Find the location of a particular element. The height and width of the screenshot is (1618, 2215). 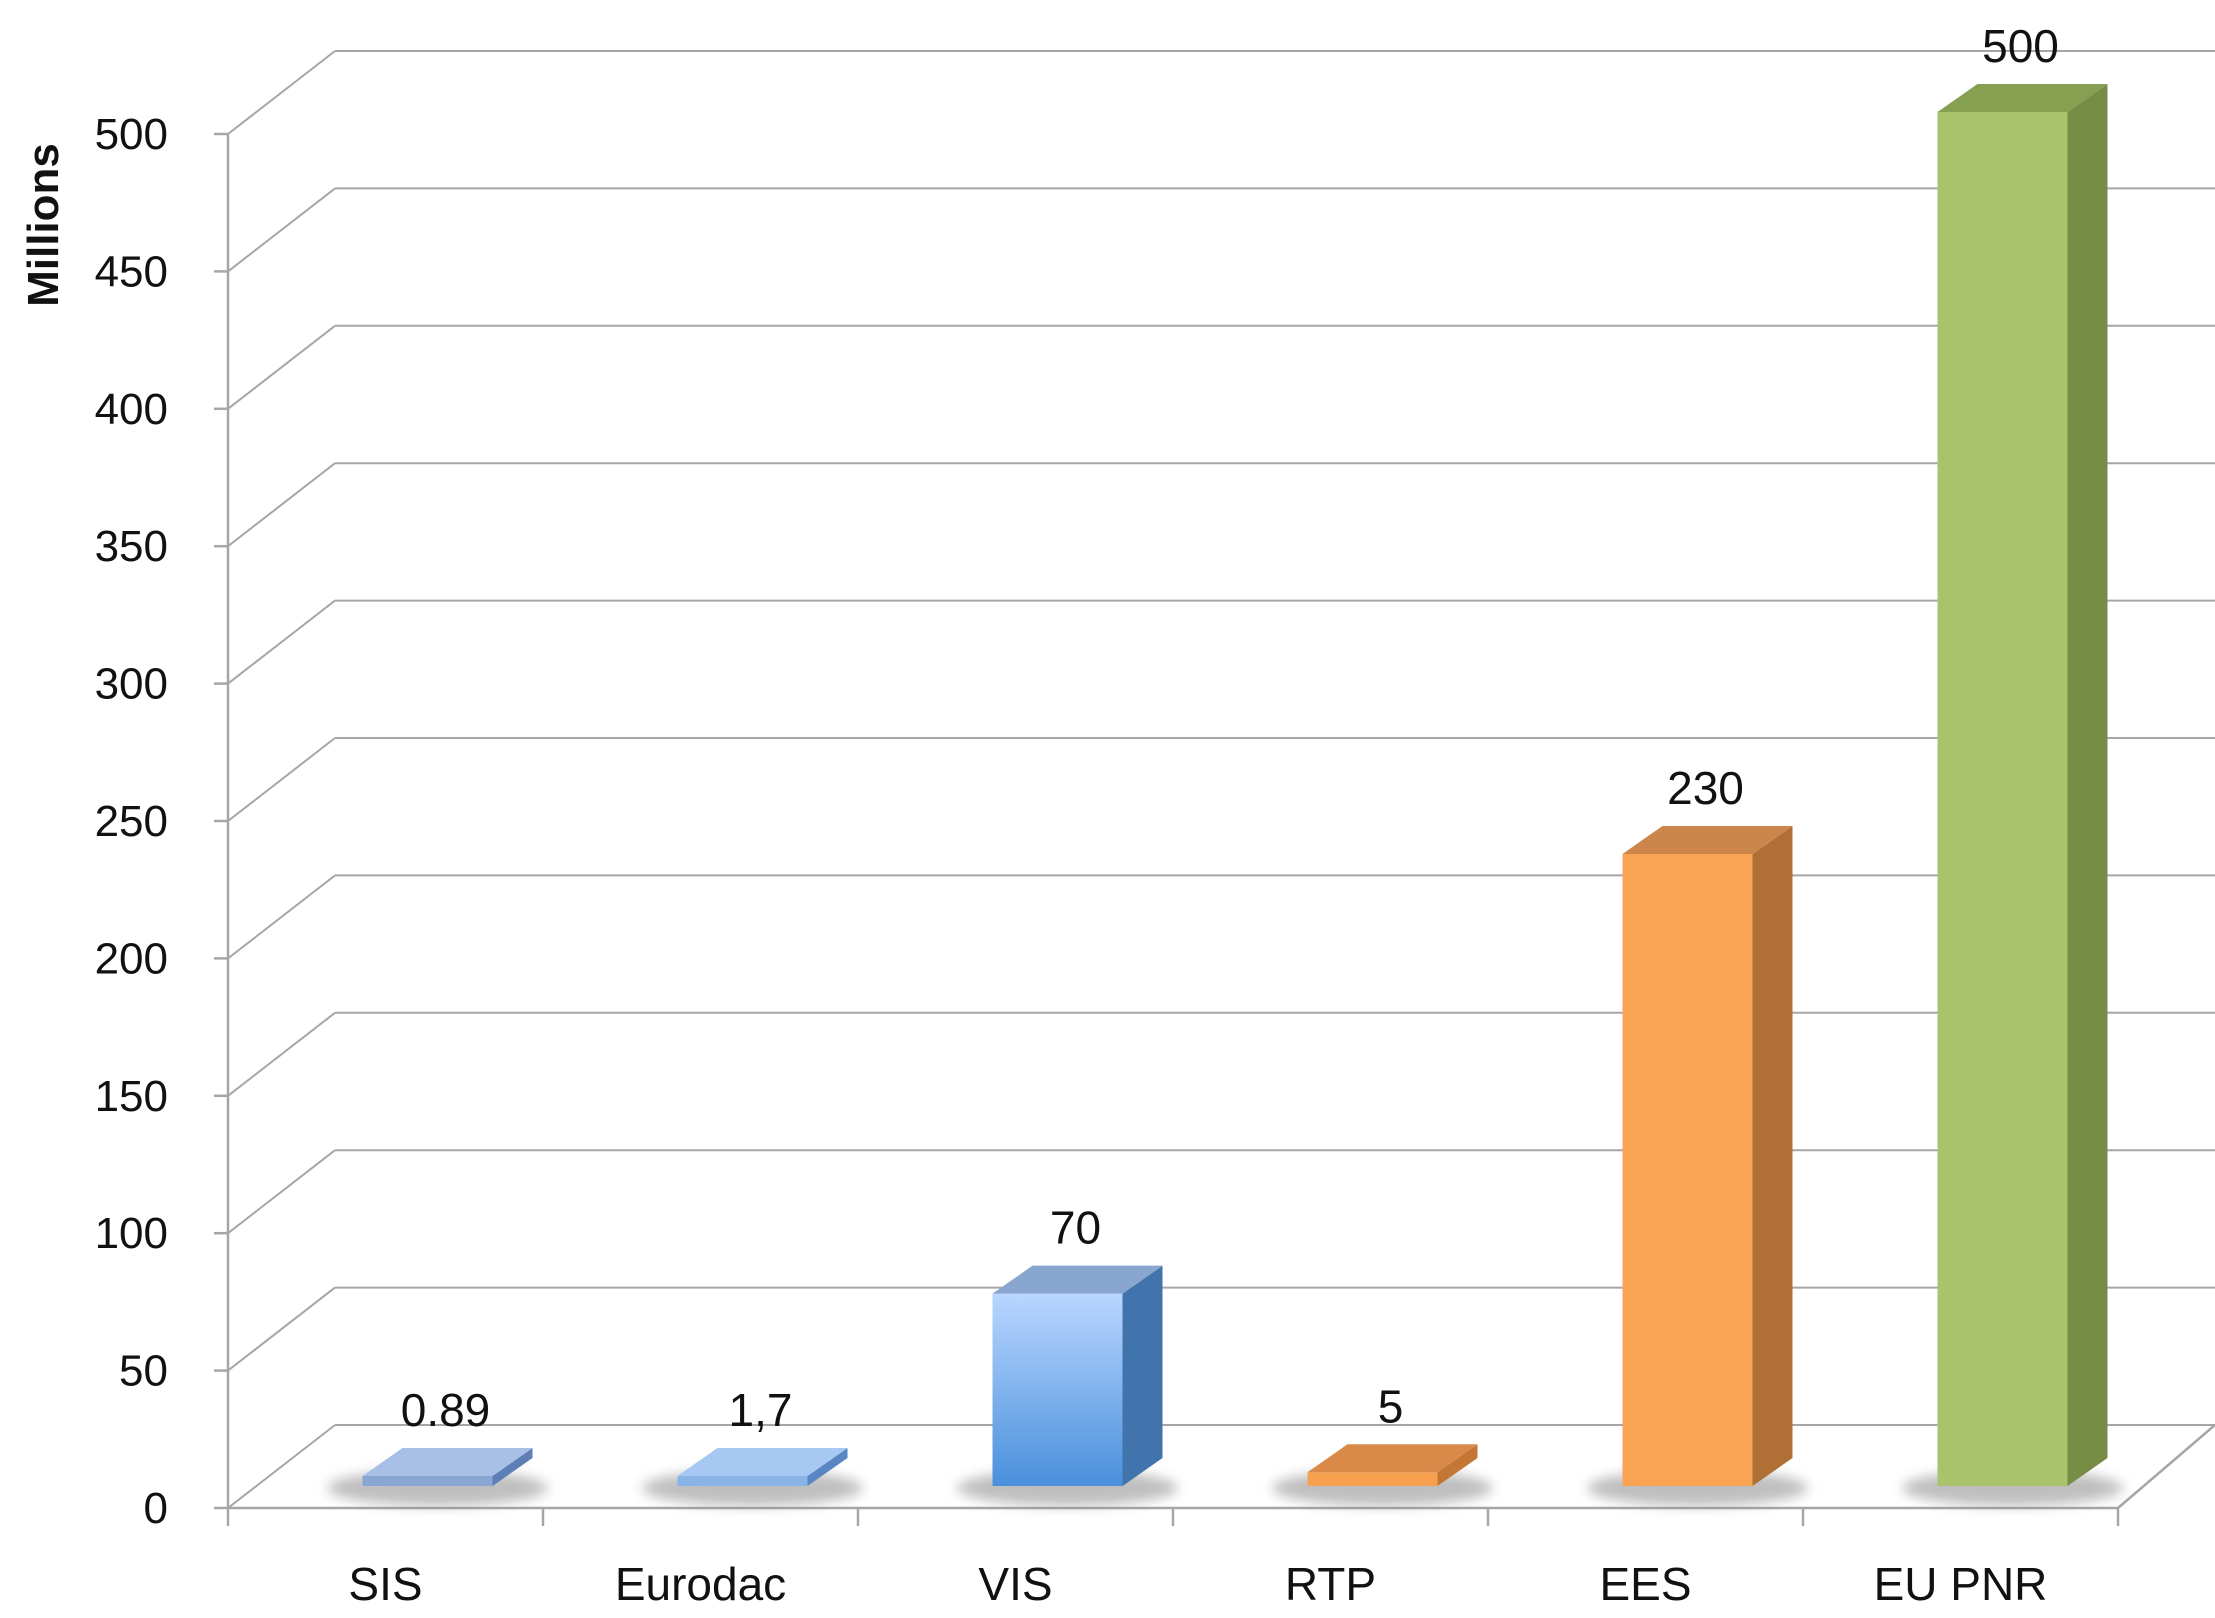

y-tick-label: 250 is located at coordinates (131, 821).